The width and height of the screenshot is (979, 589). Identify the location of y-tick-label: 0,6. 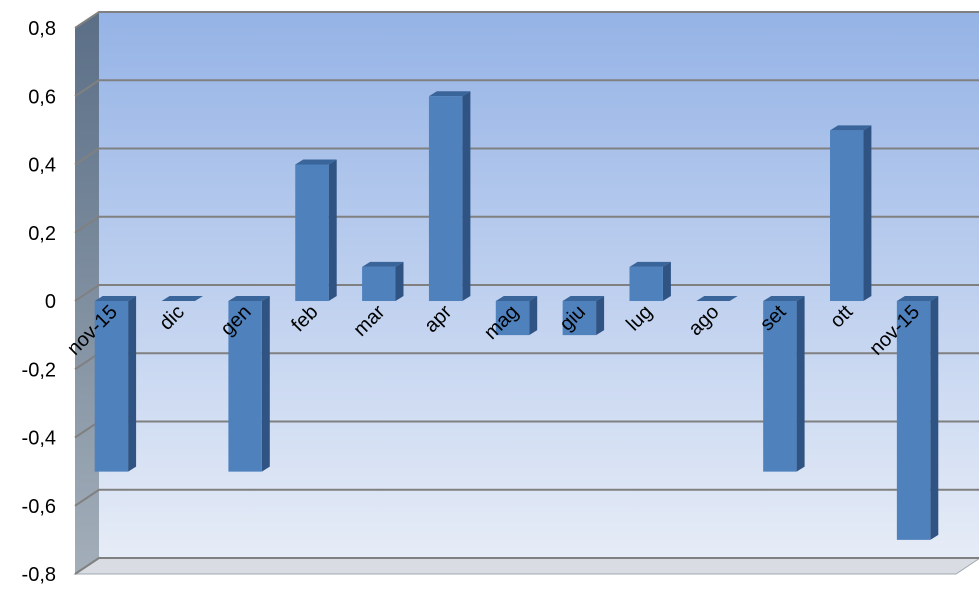
(42, 97).